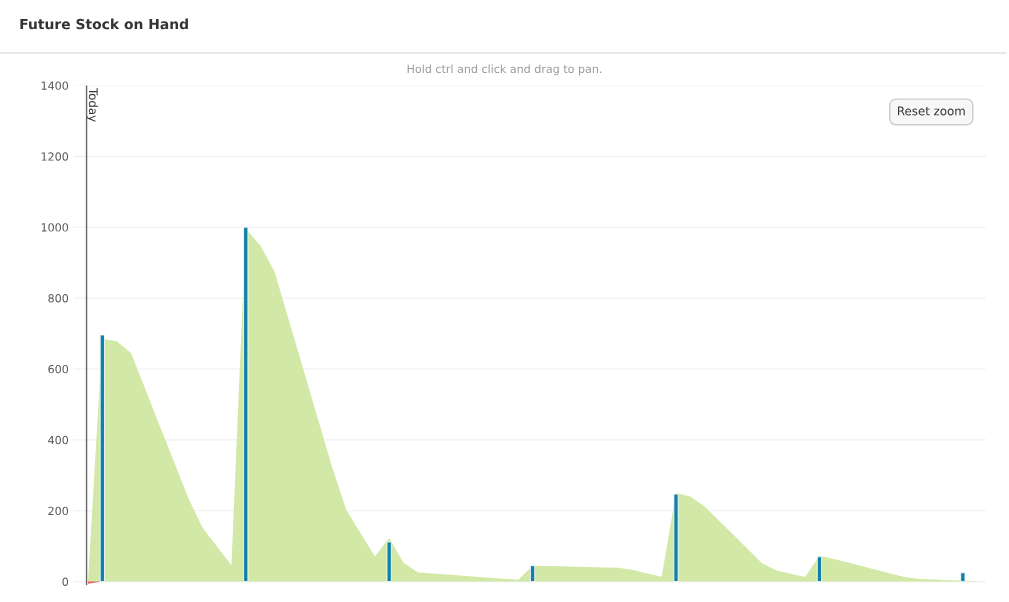 Image resolution: width=1009 pixels, height=602 pixels. What do you see at coordinates (55, 227) in the screenshot?
I see `y-tick-label: 1000` at bounding box center [55, 227].